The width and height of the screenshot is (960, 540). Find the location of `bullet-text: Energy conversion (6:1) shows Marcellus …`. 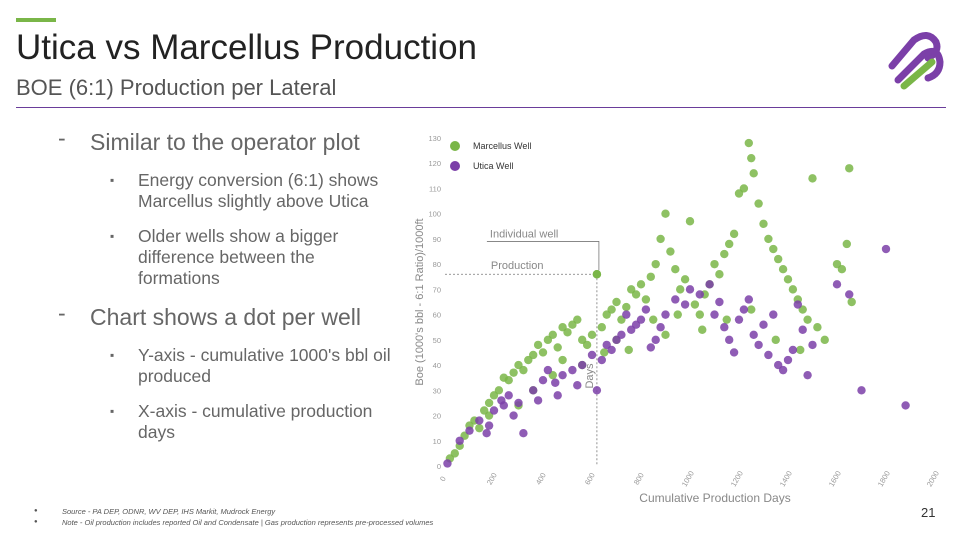

bullet-text: Energy conversion (6:1) shows Marcellus … is located at coordinates (258, 190).